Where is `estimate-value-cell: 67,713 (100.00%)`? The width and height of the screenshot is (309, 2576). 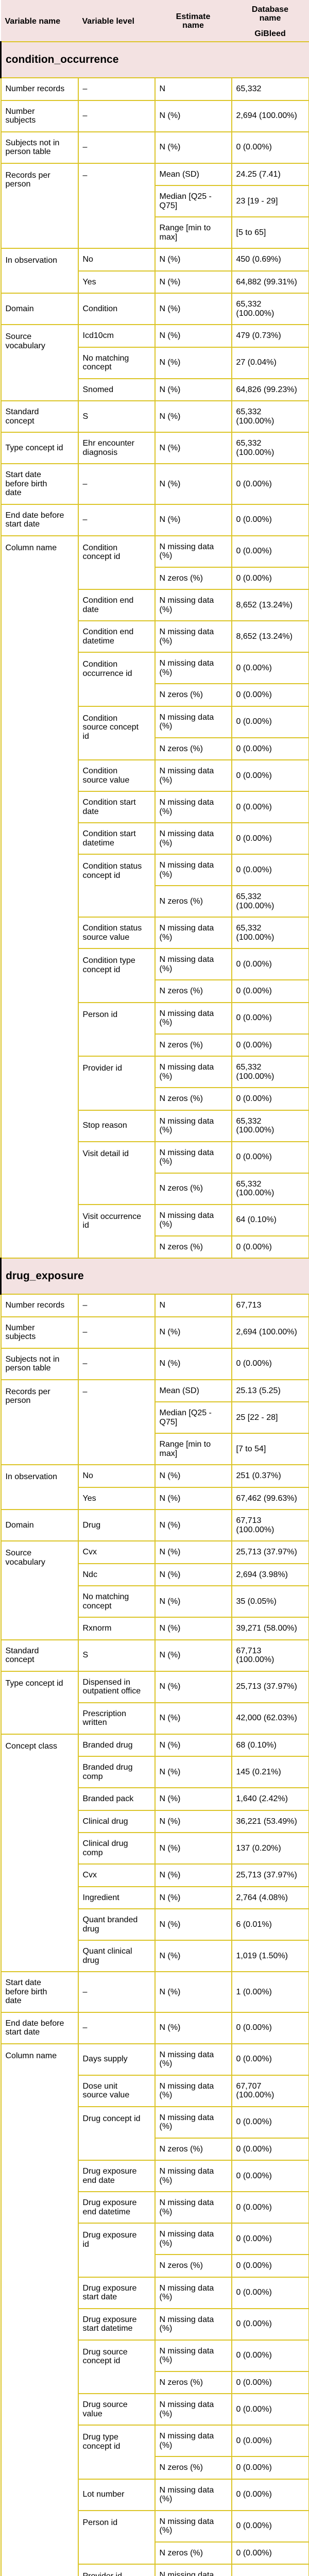 estimate-value-cell: 67,713 (100.00%) is located at coordinates (270, 1525).